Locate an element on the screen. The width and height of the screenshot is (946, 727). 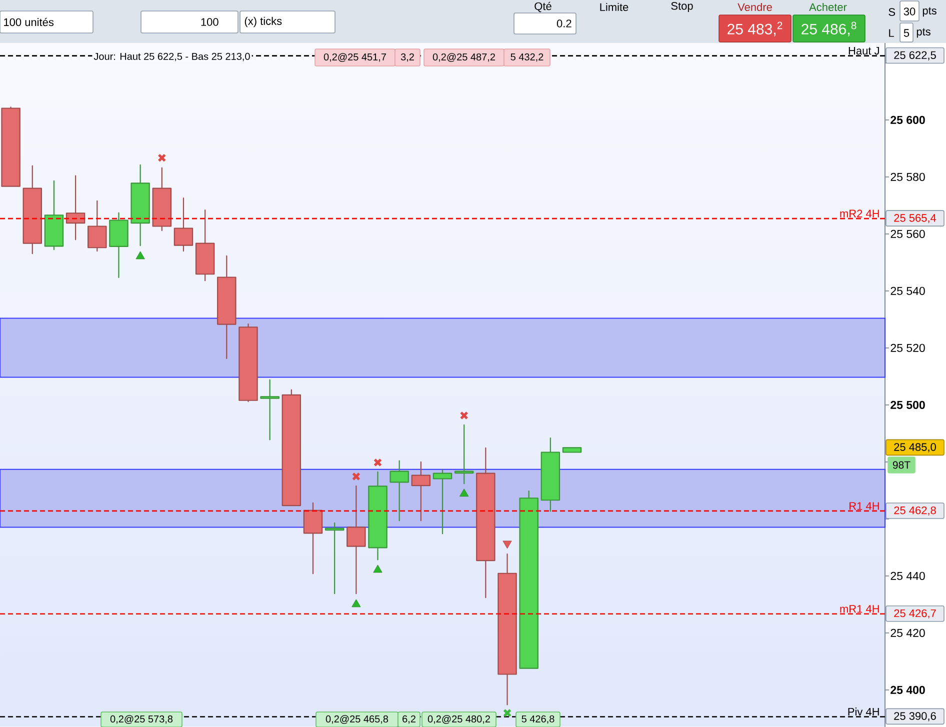
text: (x) ticks is located at coordinates (263, 22).